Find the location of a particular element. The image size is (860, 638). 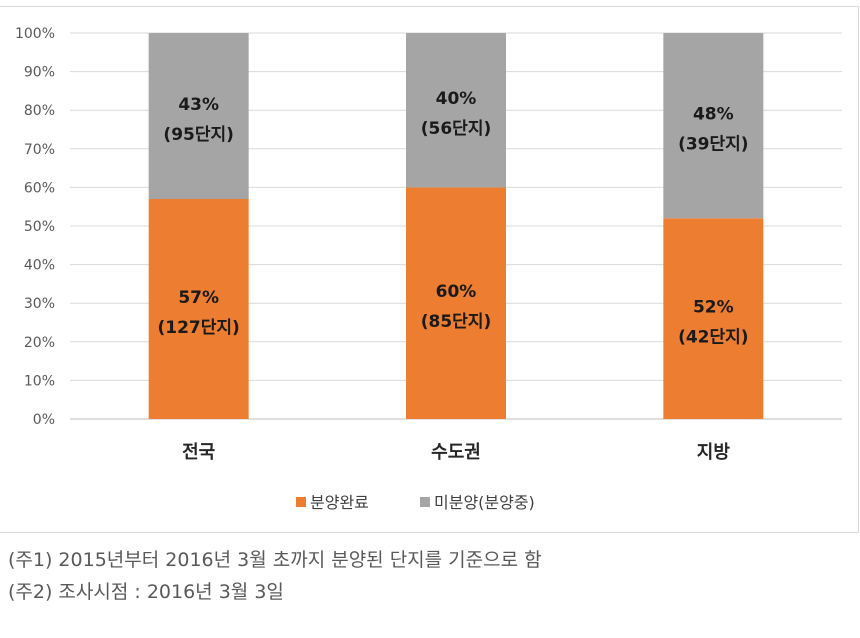

y-tick-label: 10% is located at coordinates (39, 381).